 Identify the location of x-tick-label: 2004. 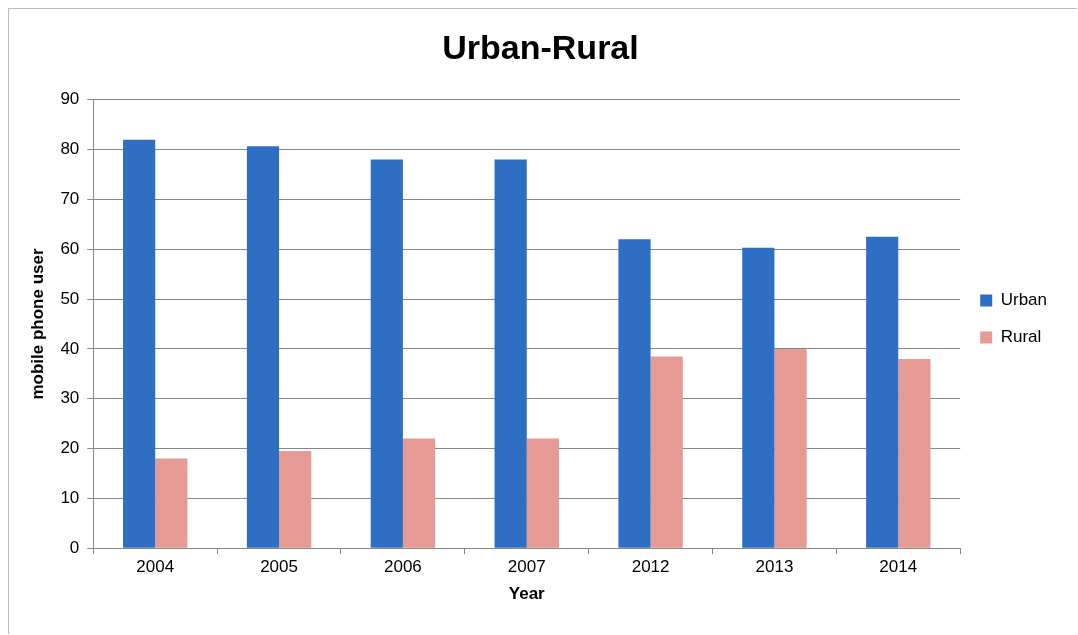
(155, 567).